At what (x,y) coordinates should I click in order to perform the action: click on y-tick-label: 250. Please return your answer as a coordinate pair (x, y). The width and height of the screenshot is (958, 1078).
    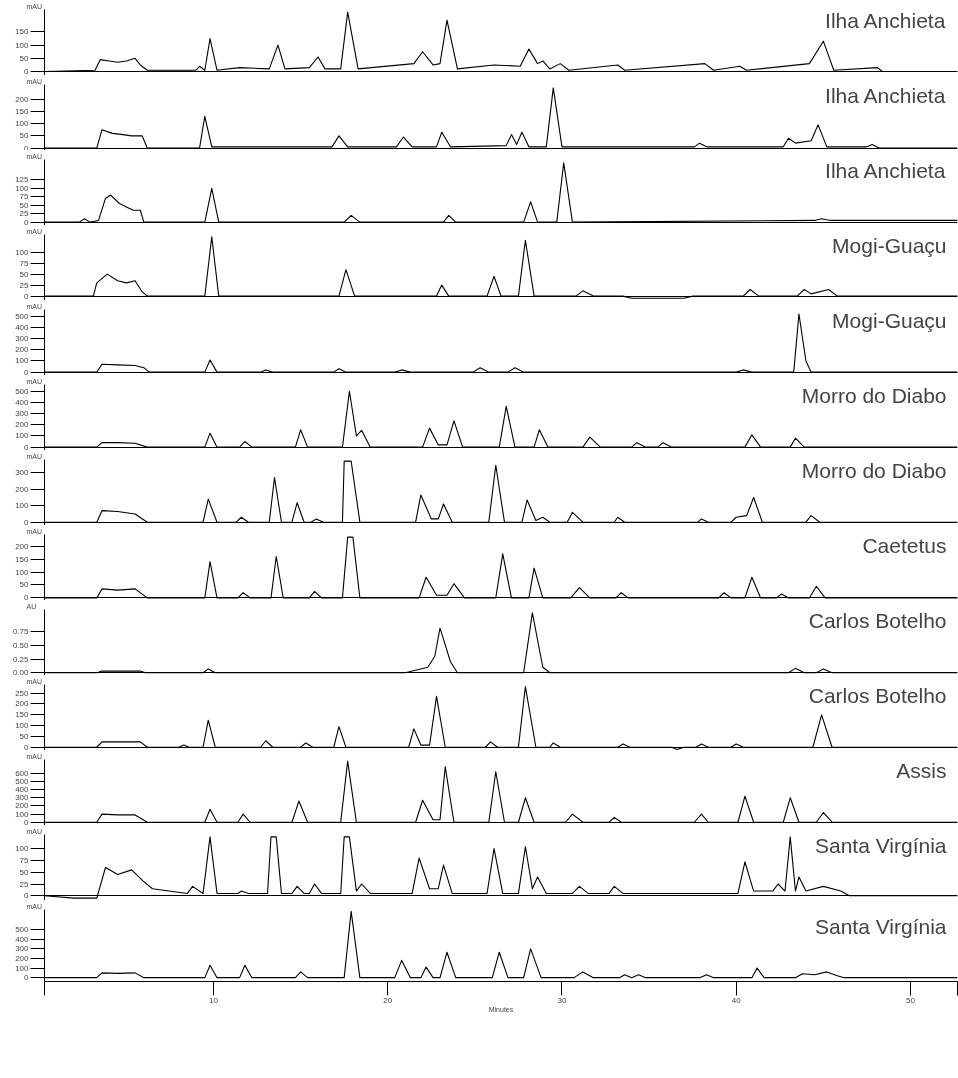
    Looking at the image, I should click on (22, 693).